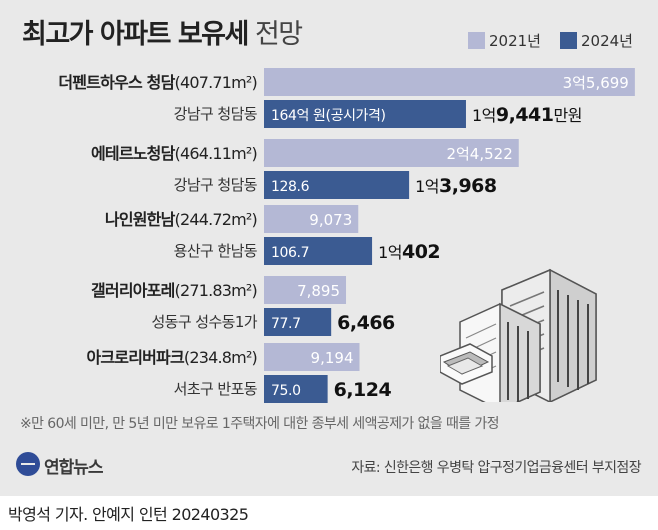 The width and height of the screenshot is (658, 530). I want to click on category-area: (464.11m²), so click(216, 153).